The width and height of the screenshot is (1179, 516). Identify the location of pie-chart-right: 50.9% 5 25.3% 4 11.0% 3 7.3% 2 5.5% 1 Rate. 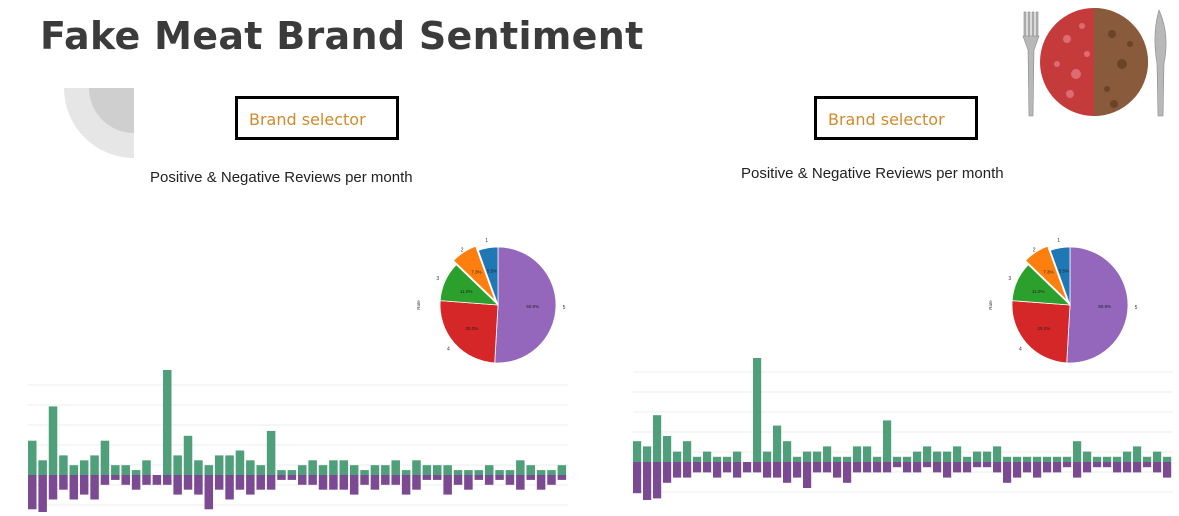
(1063, 301).